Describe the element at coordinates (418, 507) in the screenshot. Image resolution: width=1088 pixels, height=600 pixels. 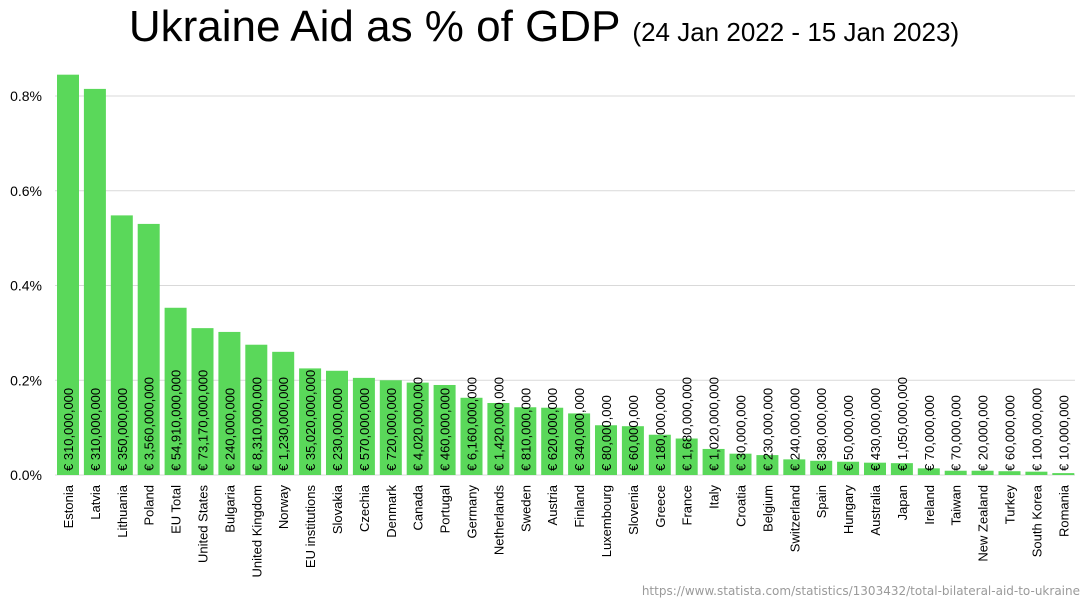
I see `x-tick-label: Canada` at that location.